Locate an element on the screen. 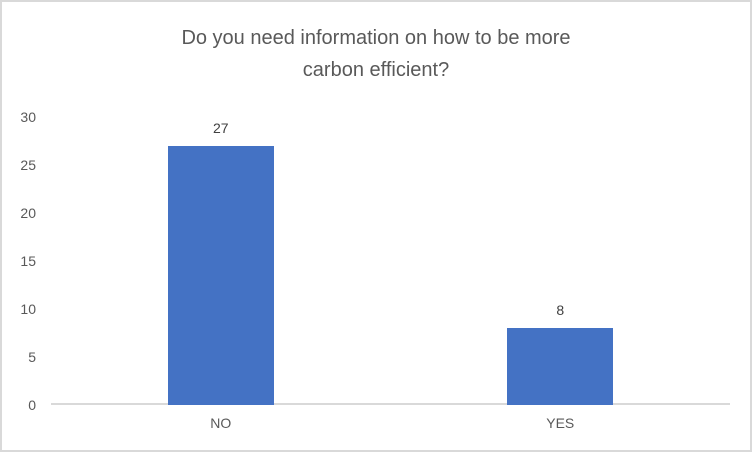 Image resolution: width=752 pixels, height=452 pixels. x-axis-line is located at coordinates (390, 404).